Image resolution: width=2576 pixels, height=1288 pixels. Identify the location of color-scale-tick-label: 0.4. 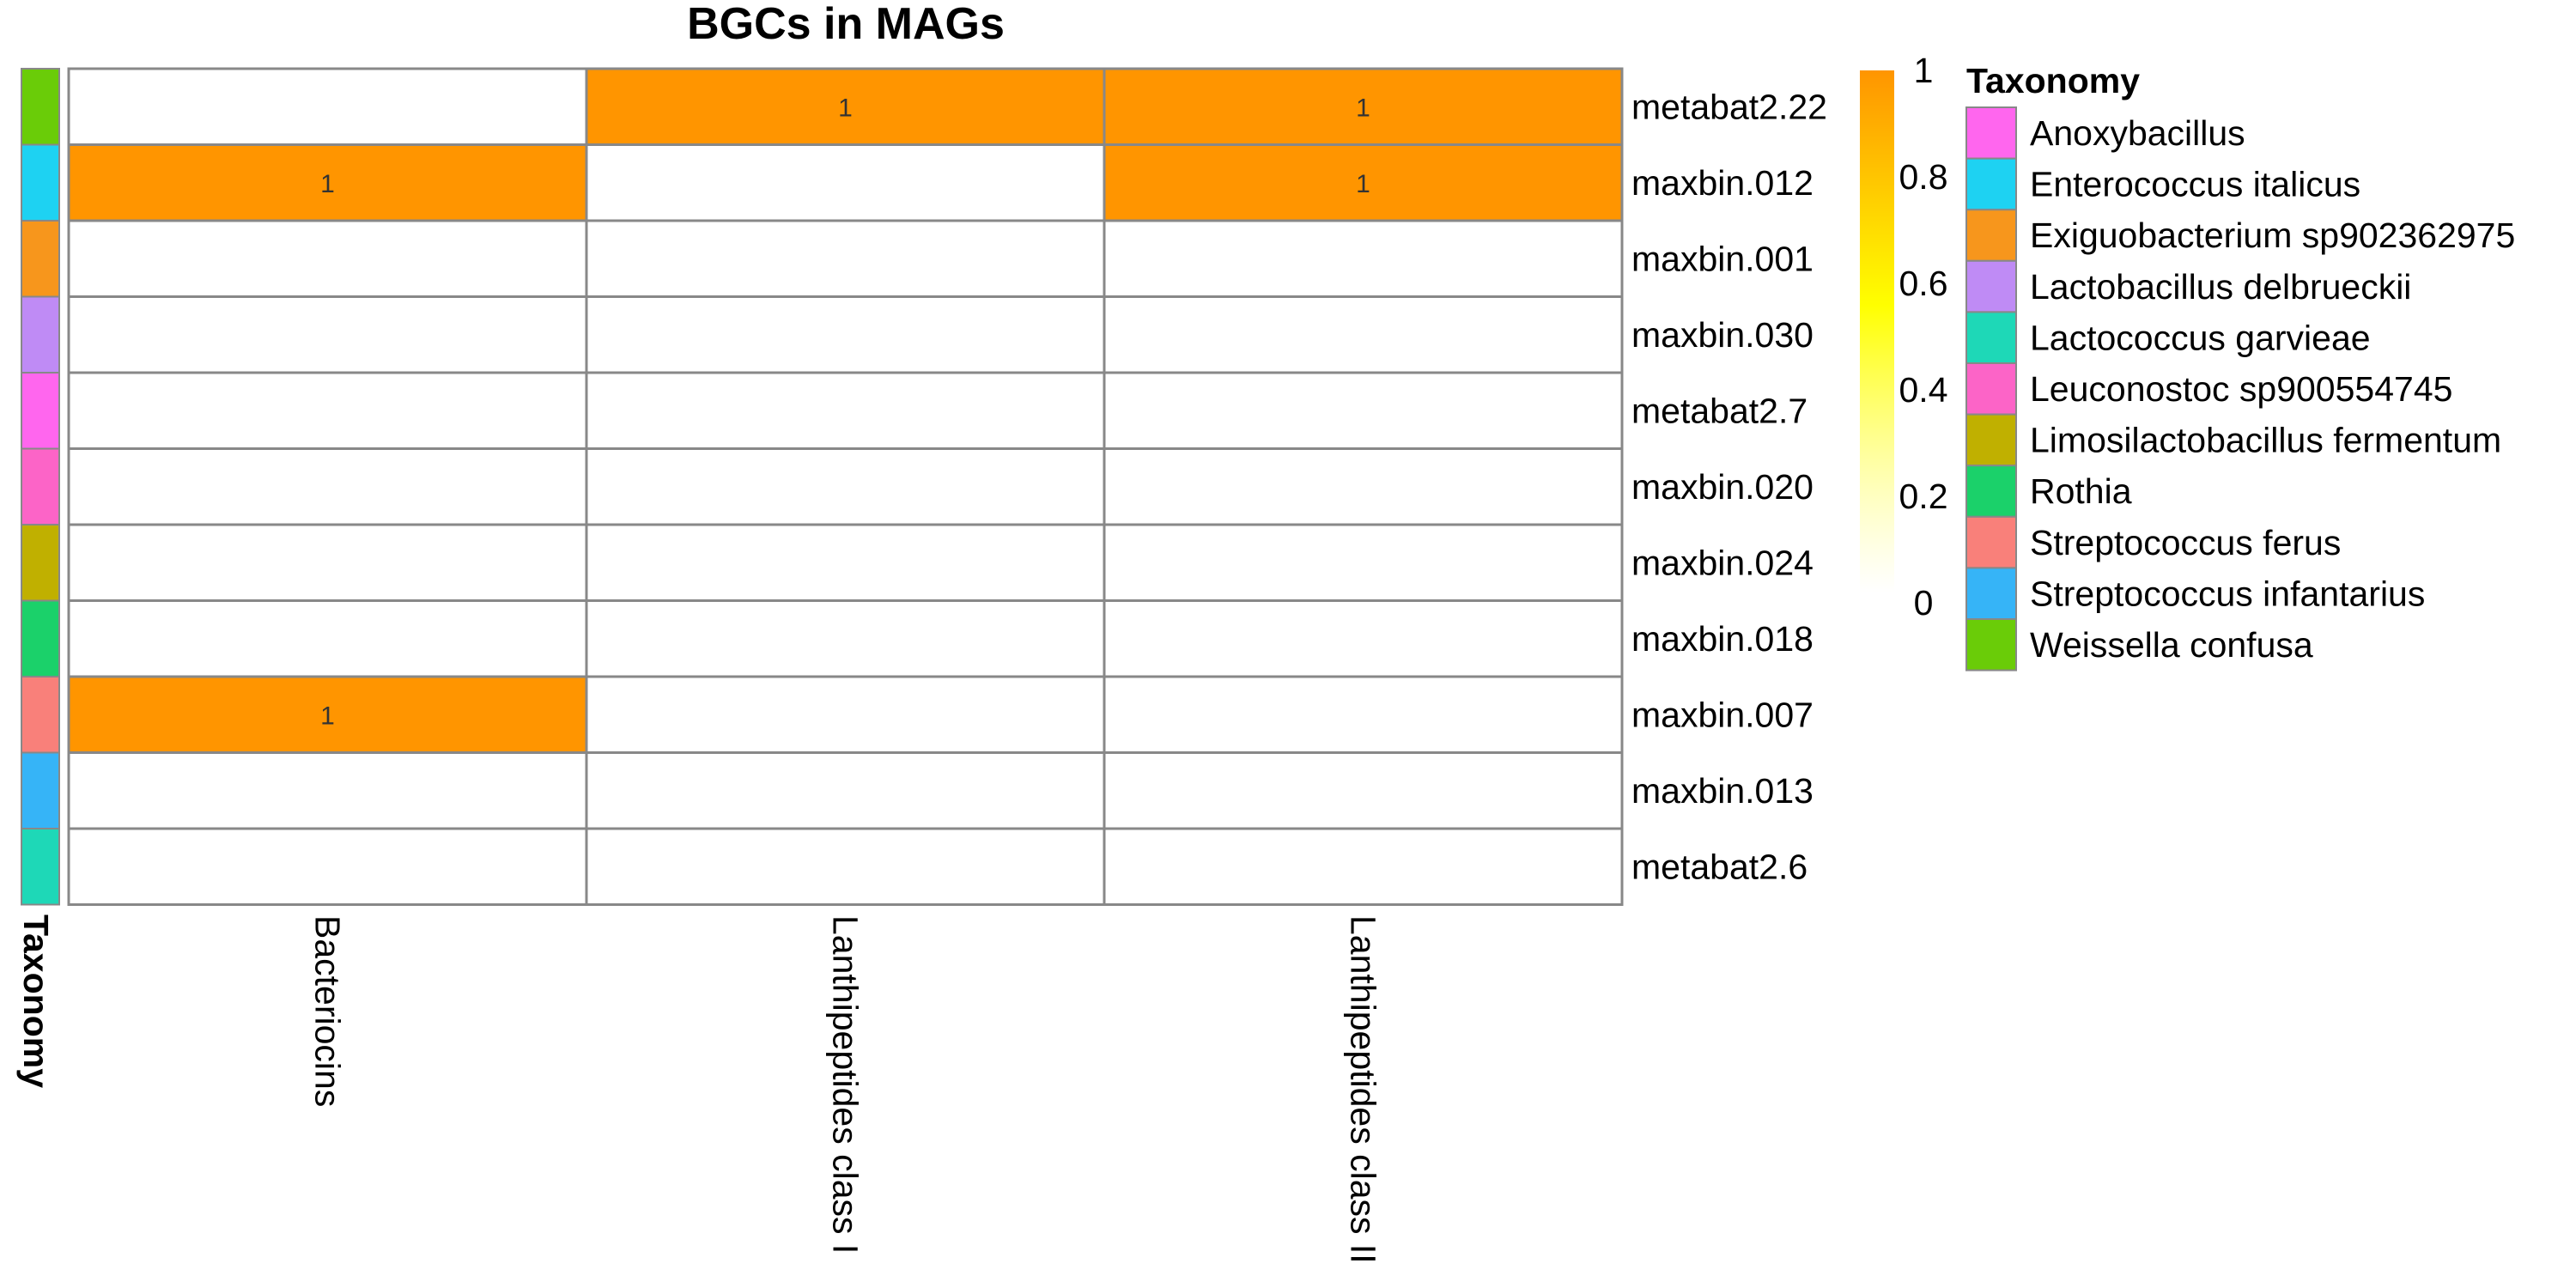
(1923, 390).